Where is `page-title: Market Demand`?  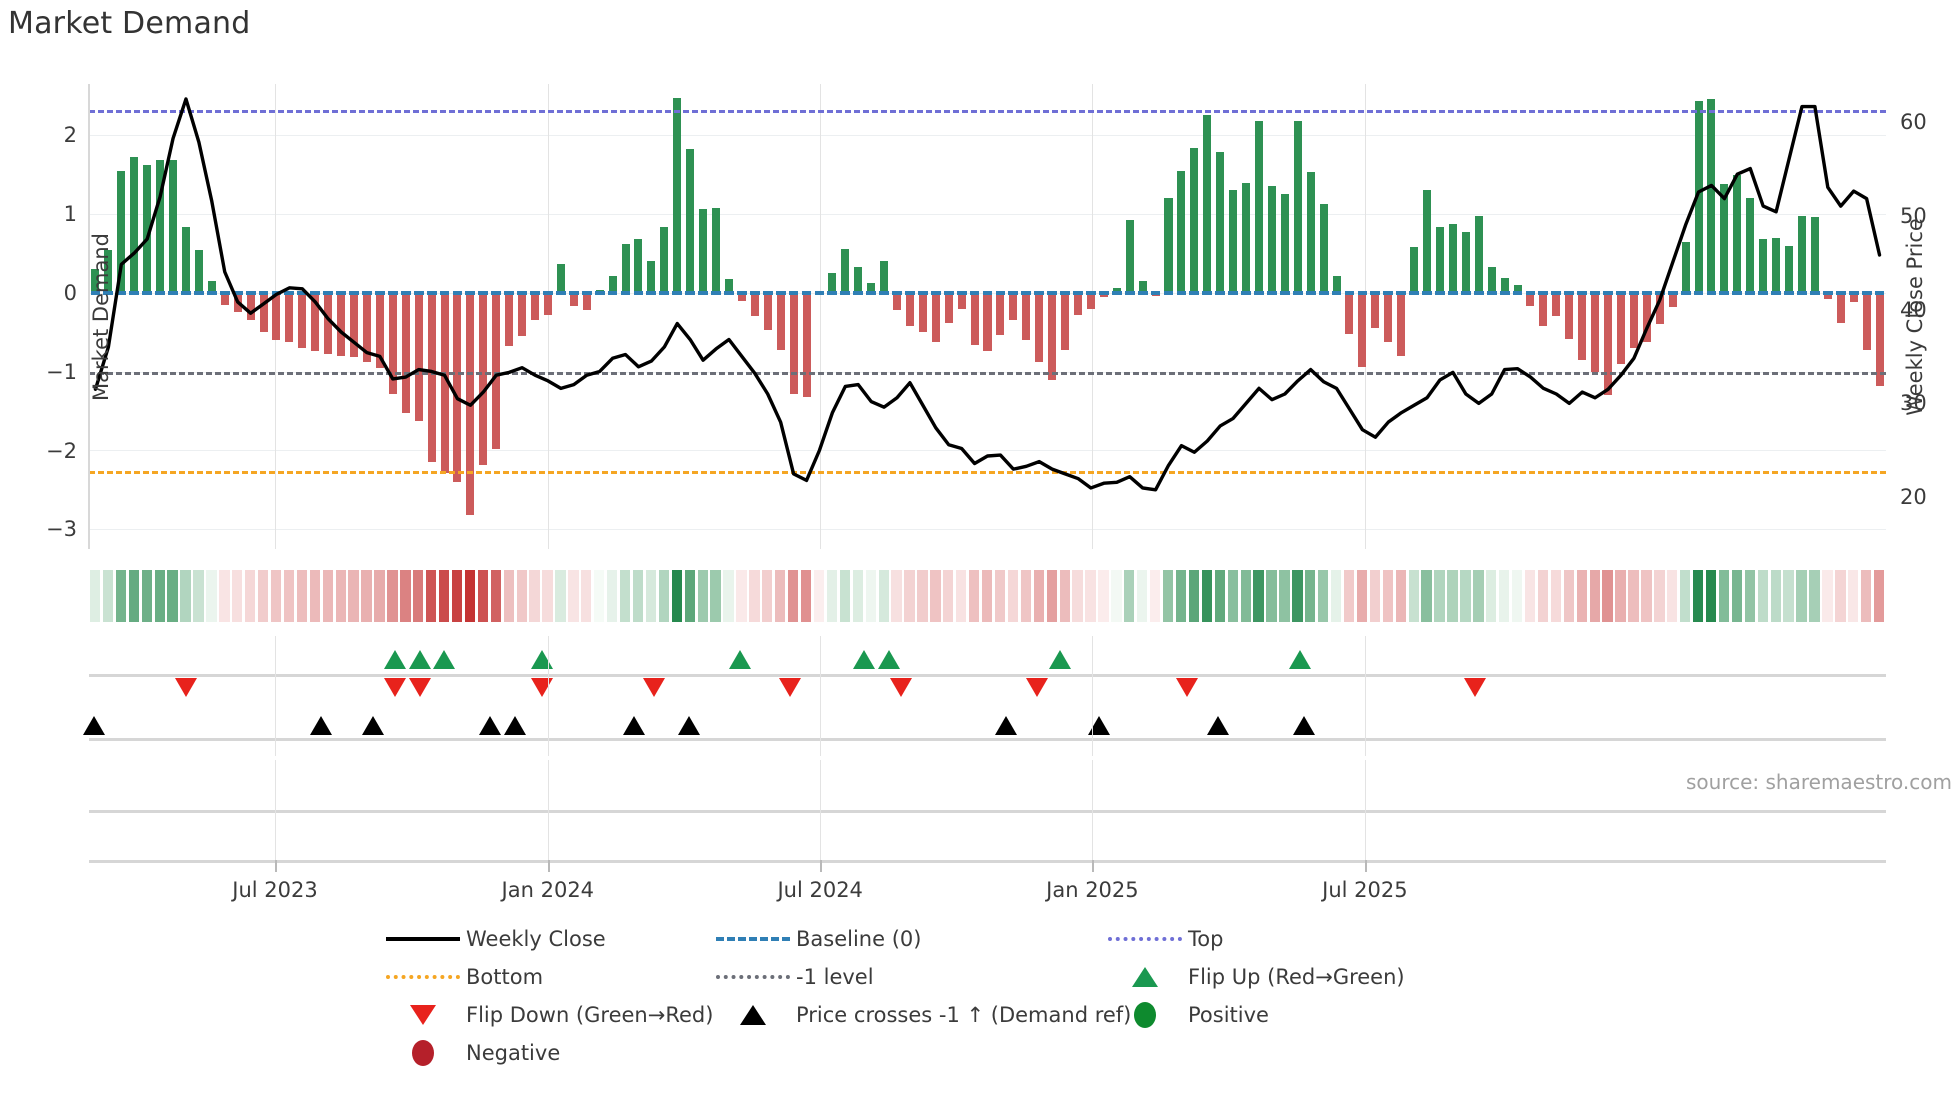
page-title: Market Demand is located at coordinates (129, 23).